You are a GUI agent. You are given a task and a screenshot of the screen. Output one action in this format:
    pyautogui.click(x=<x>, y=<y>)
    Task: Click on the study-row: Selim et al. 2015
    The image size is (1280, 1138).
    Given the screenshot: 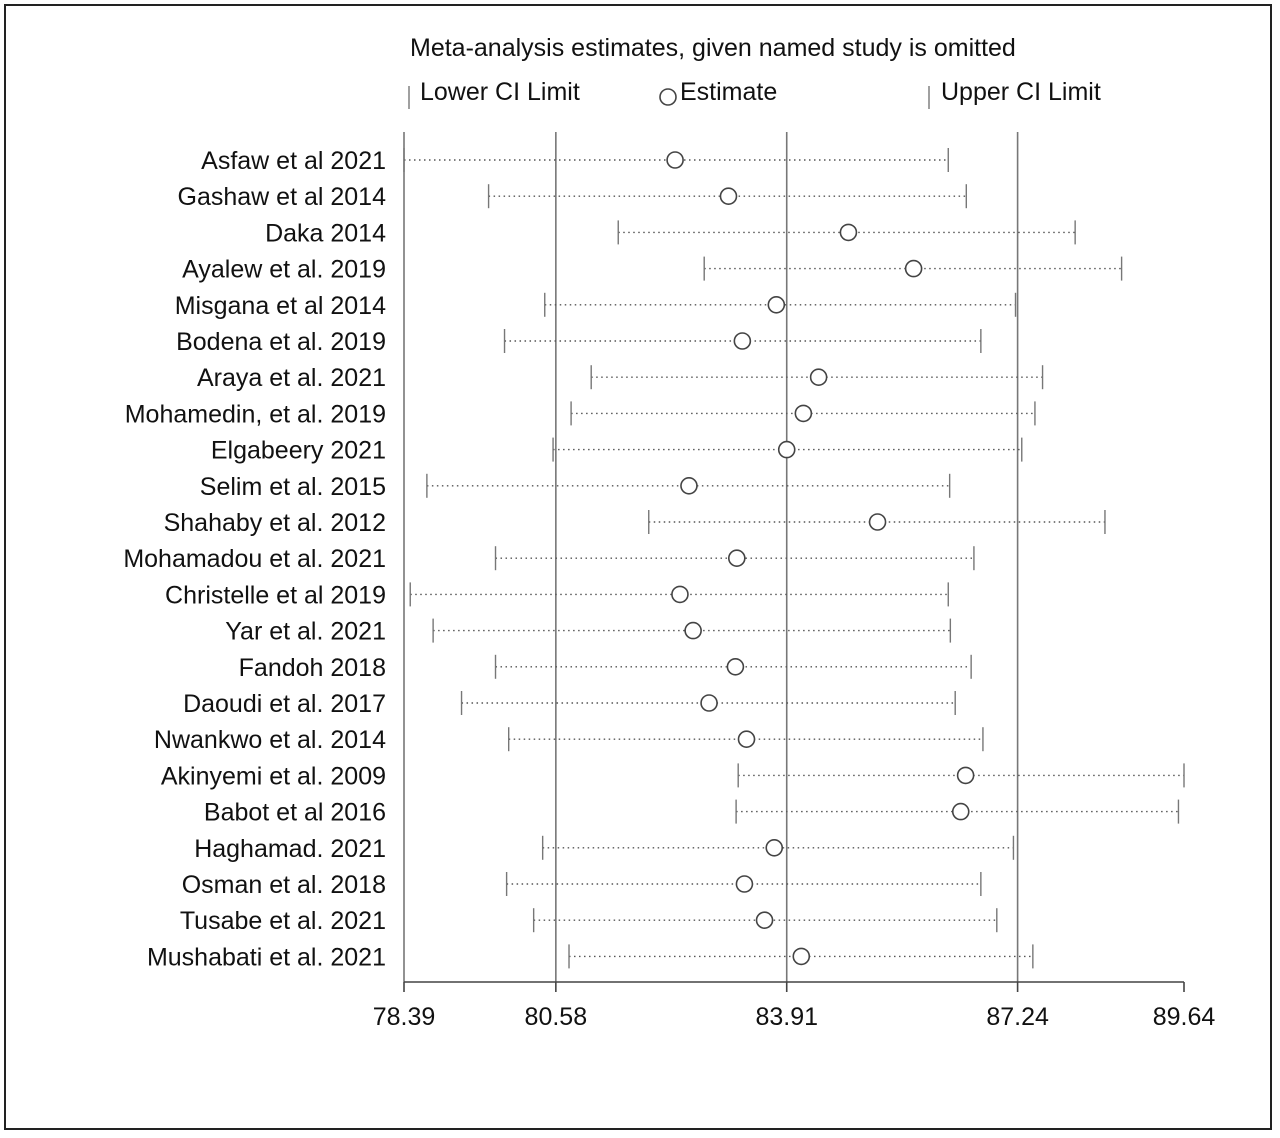 What is the action you would take?
    pyautogui.click(x=575, y=487)
    